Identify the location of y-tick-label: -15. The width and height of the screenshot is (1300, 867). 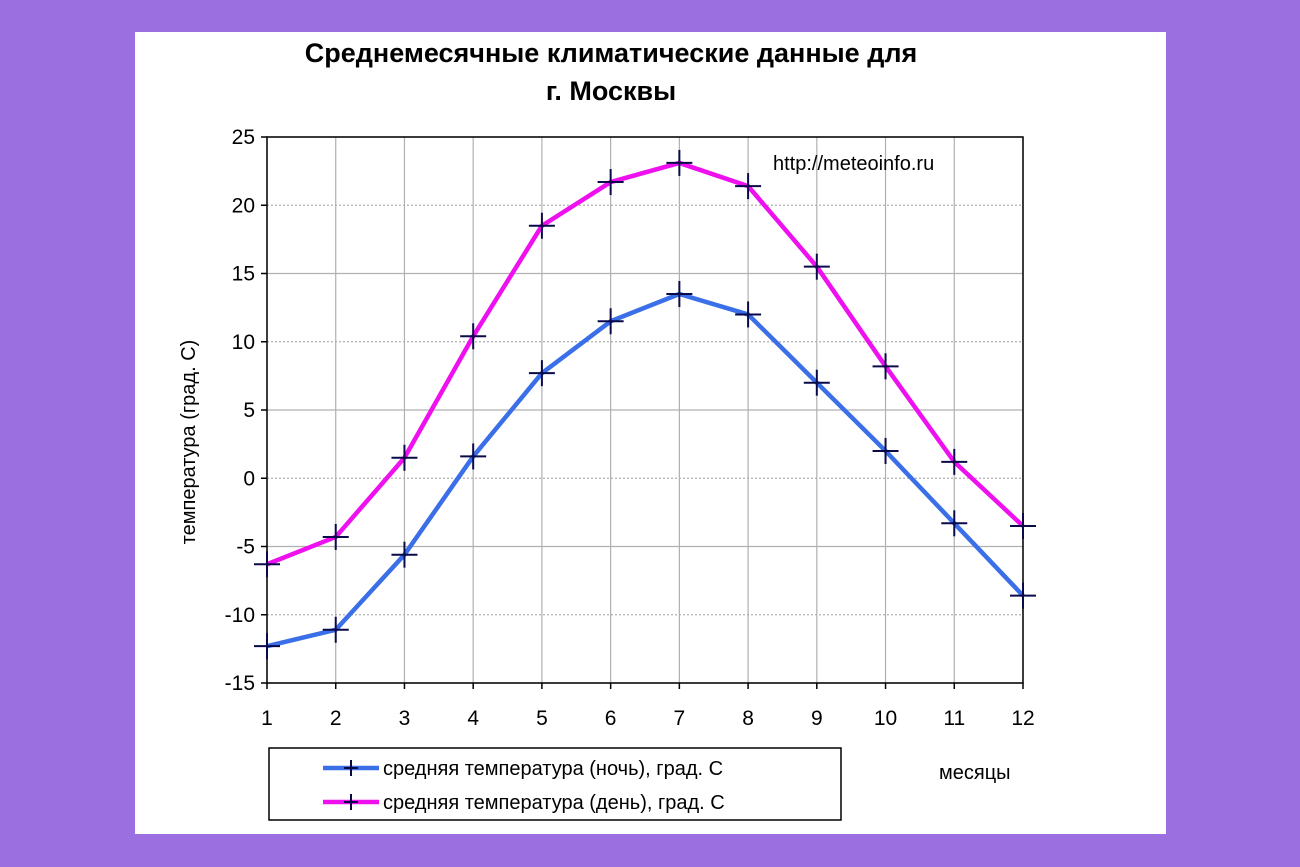
(240, 683).